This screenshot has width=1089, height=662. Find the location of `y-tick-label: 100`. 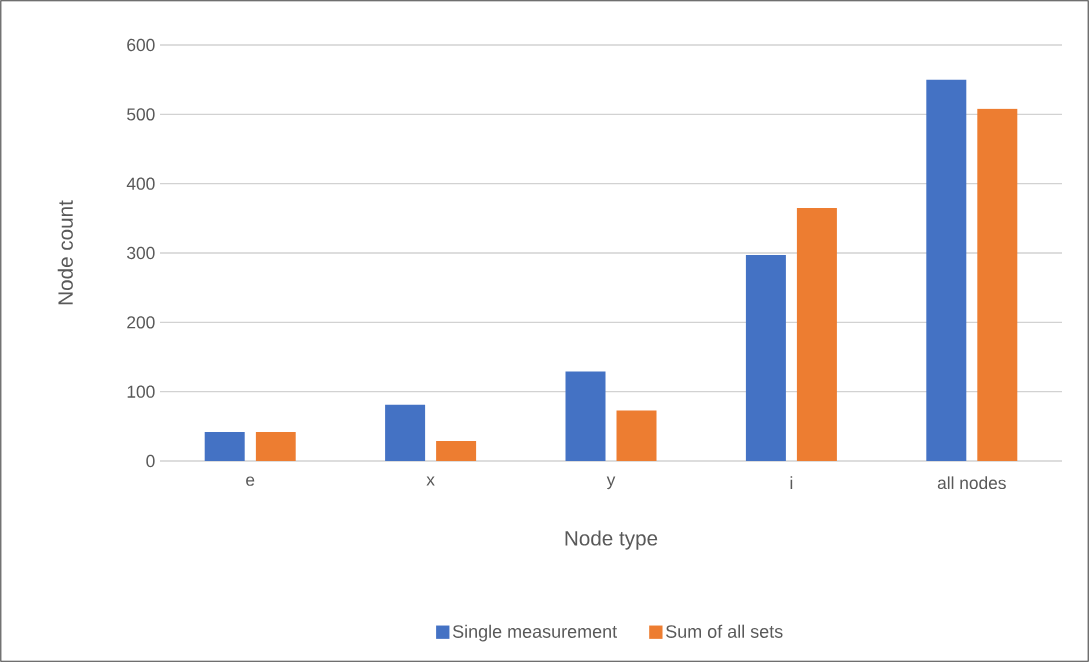

y-tick-label: 100 is located at coordinates (141, 391).